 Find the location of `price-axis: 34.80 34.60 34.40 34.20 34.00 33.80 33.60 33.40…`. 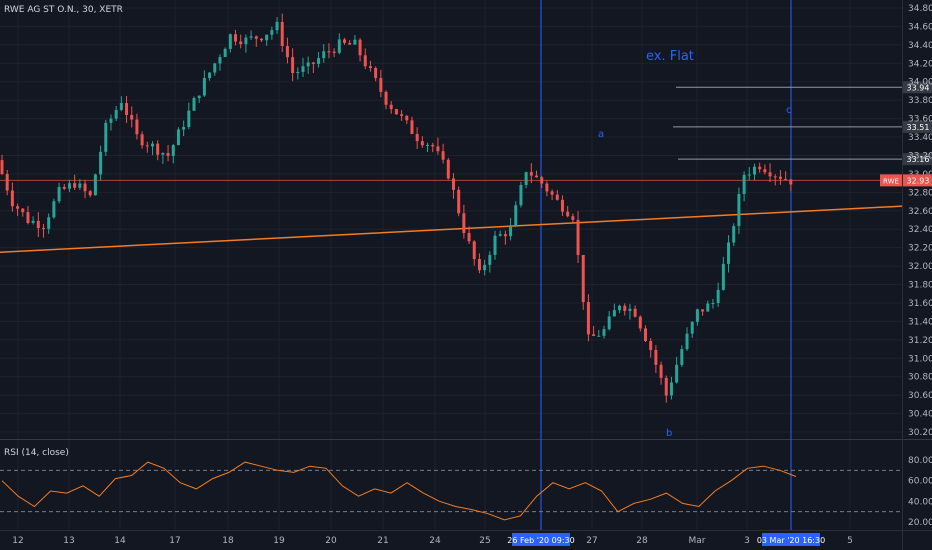

price-axis: 34.80 34.60 34.40 34.20 34.00 33.80 33.60 33.40… is located at coordinates (906, 221).